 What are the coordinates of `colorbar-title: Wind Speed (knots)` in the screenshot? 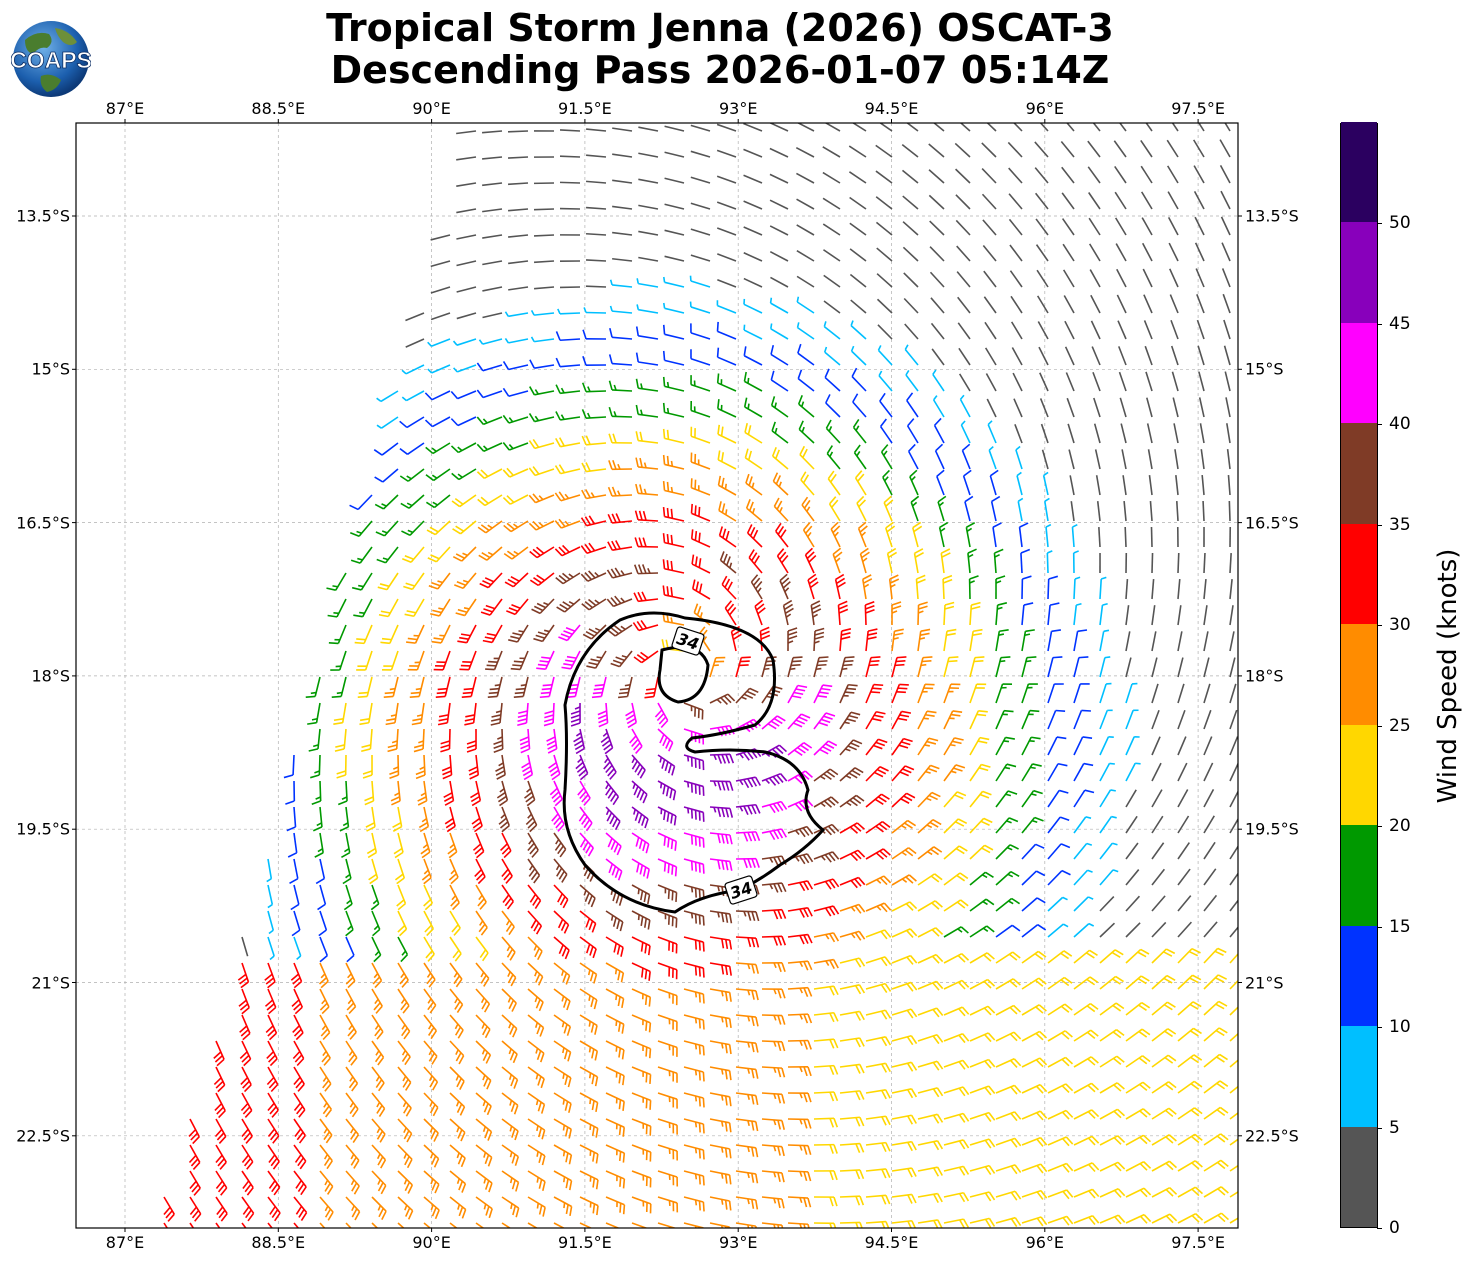 It's located at (1448, 676).